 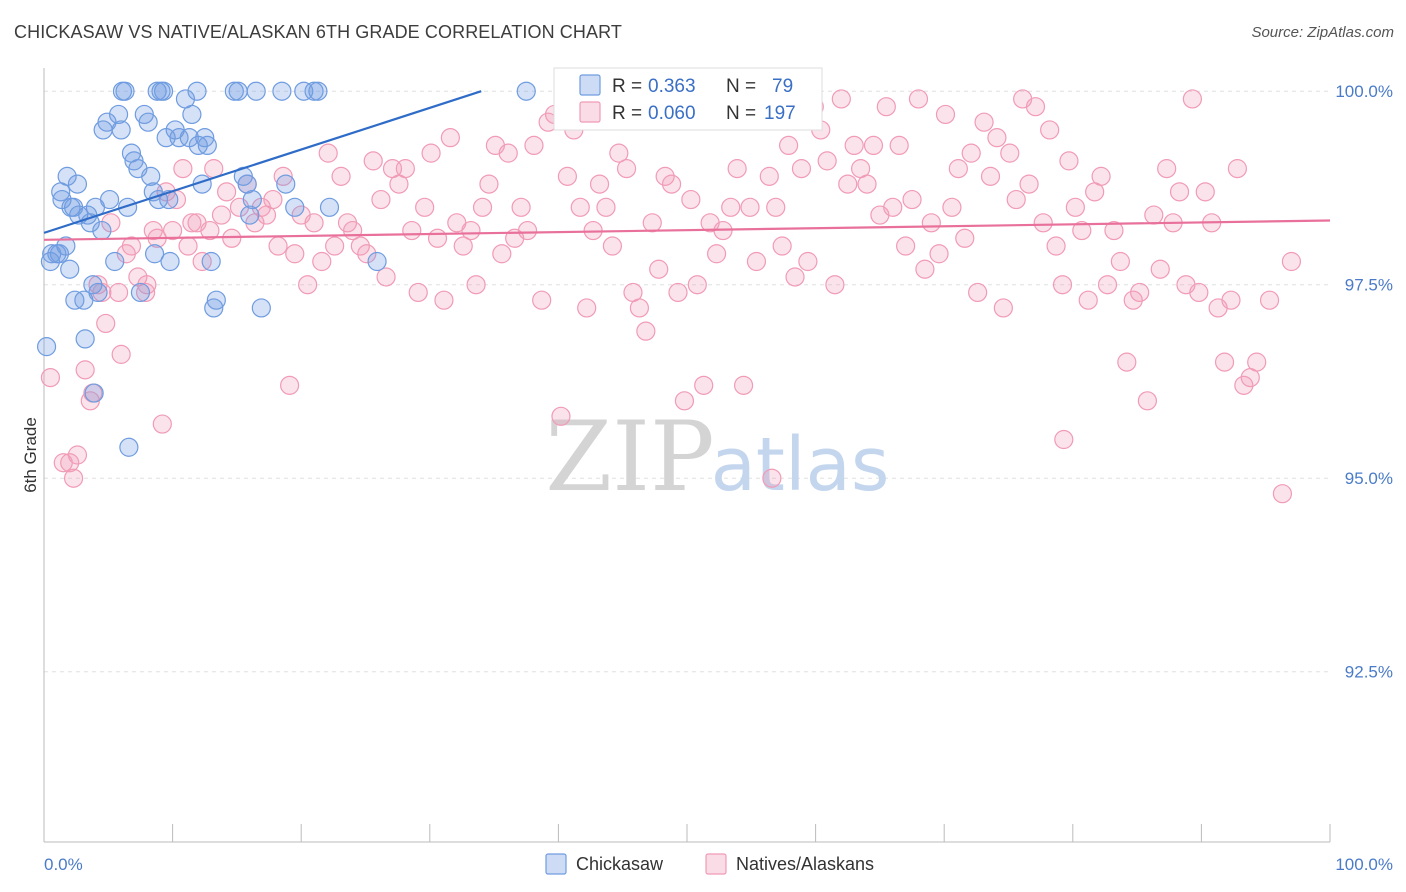 I want to click on y-tick-label: 100.0%, so click(x=1364, y=91).